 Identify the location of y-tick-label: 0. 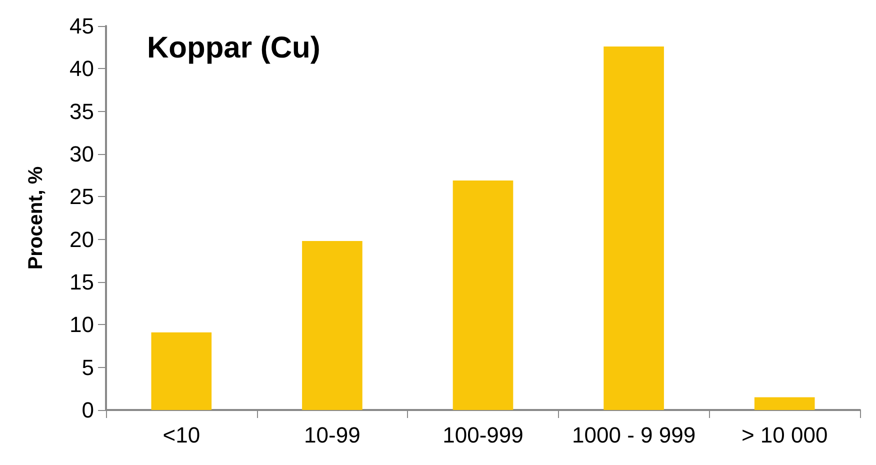
(88, 410).